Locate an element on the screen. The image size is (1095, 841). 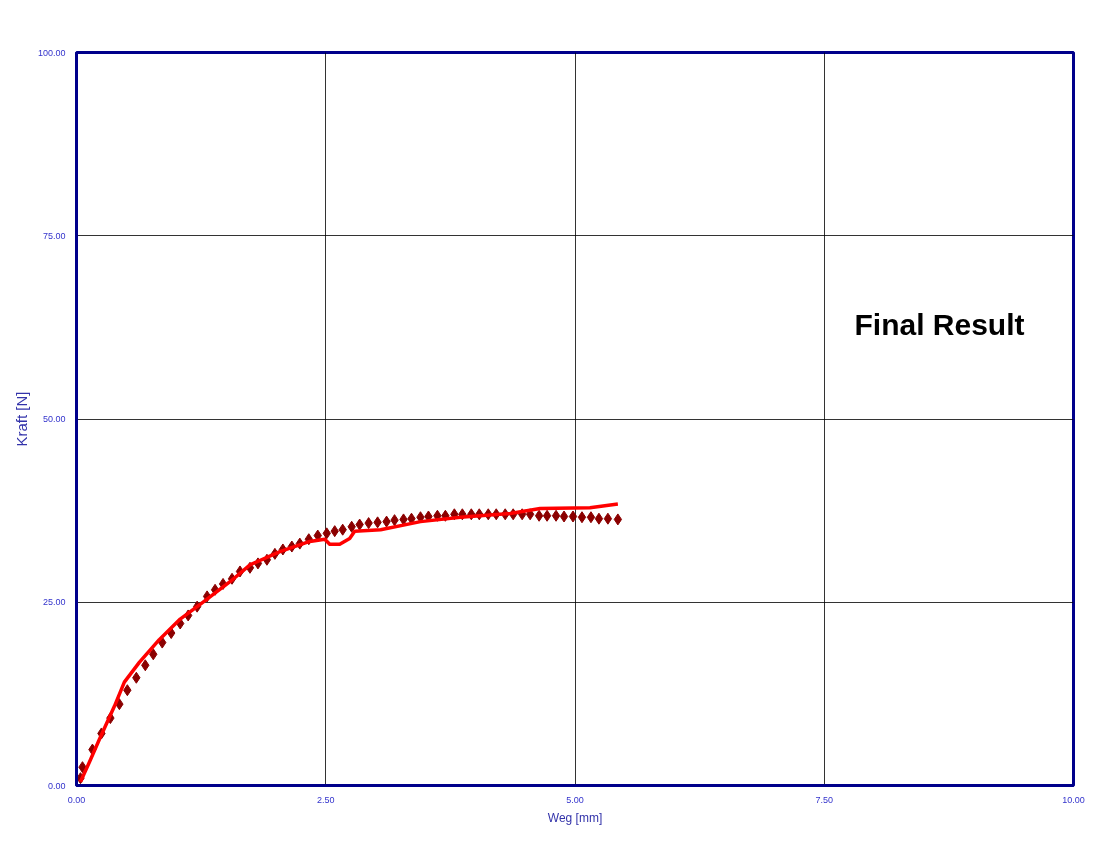
x-axis-title: Weg [mm] is located at coordinates (575, 817).